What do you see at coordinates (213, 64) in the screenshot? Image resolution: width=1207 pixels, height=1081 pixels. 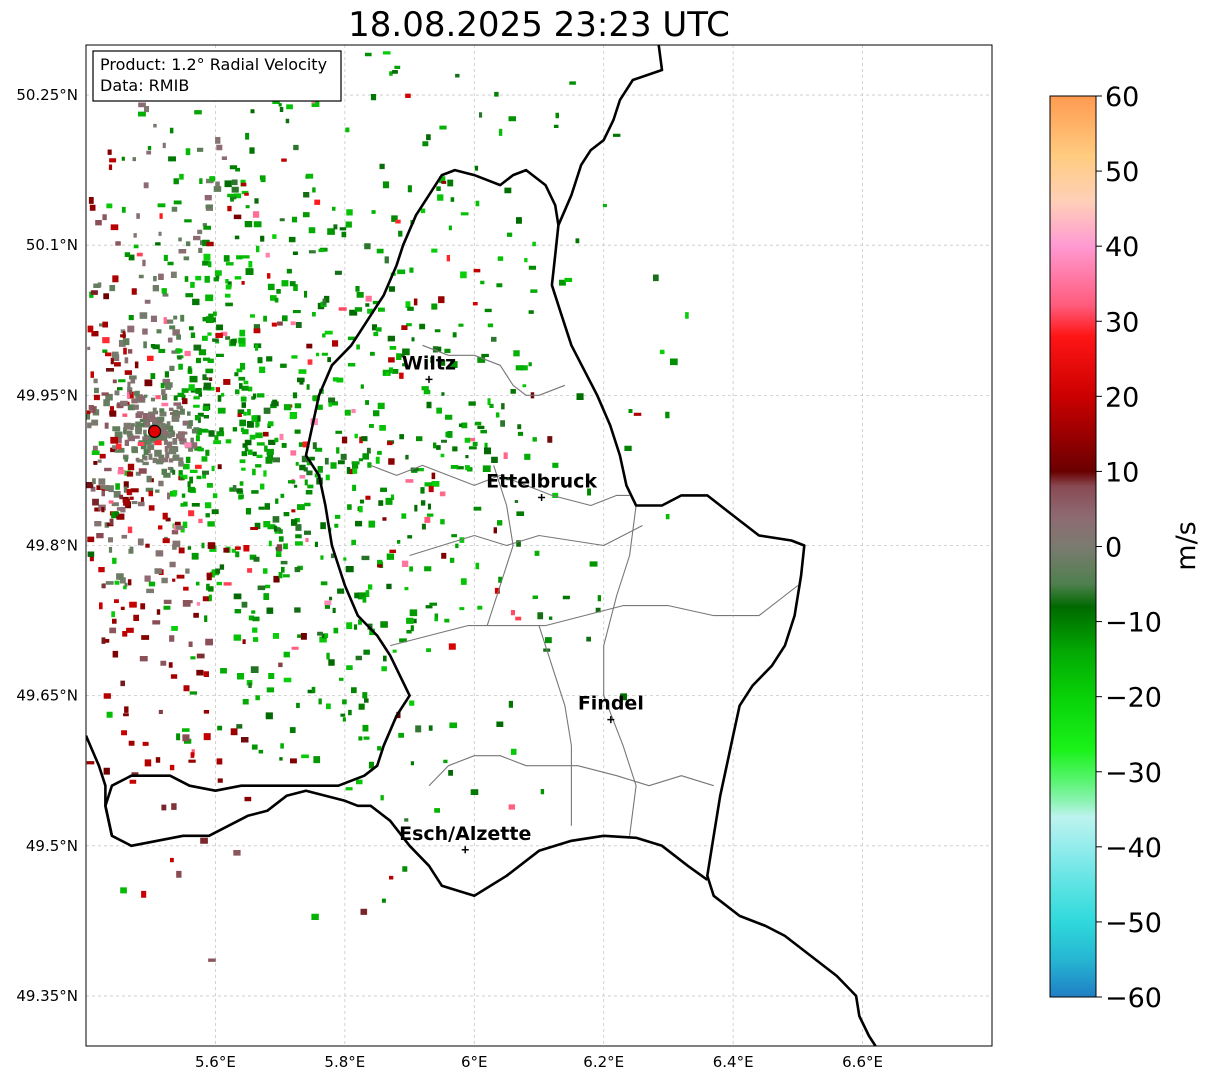 I see `info-product: Product: 1.2° Radial Velocity` at bounding box center [213, 64].